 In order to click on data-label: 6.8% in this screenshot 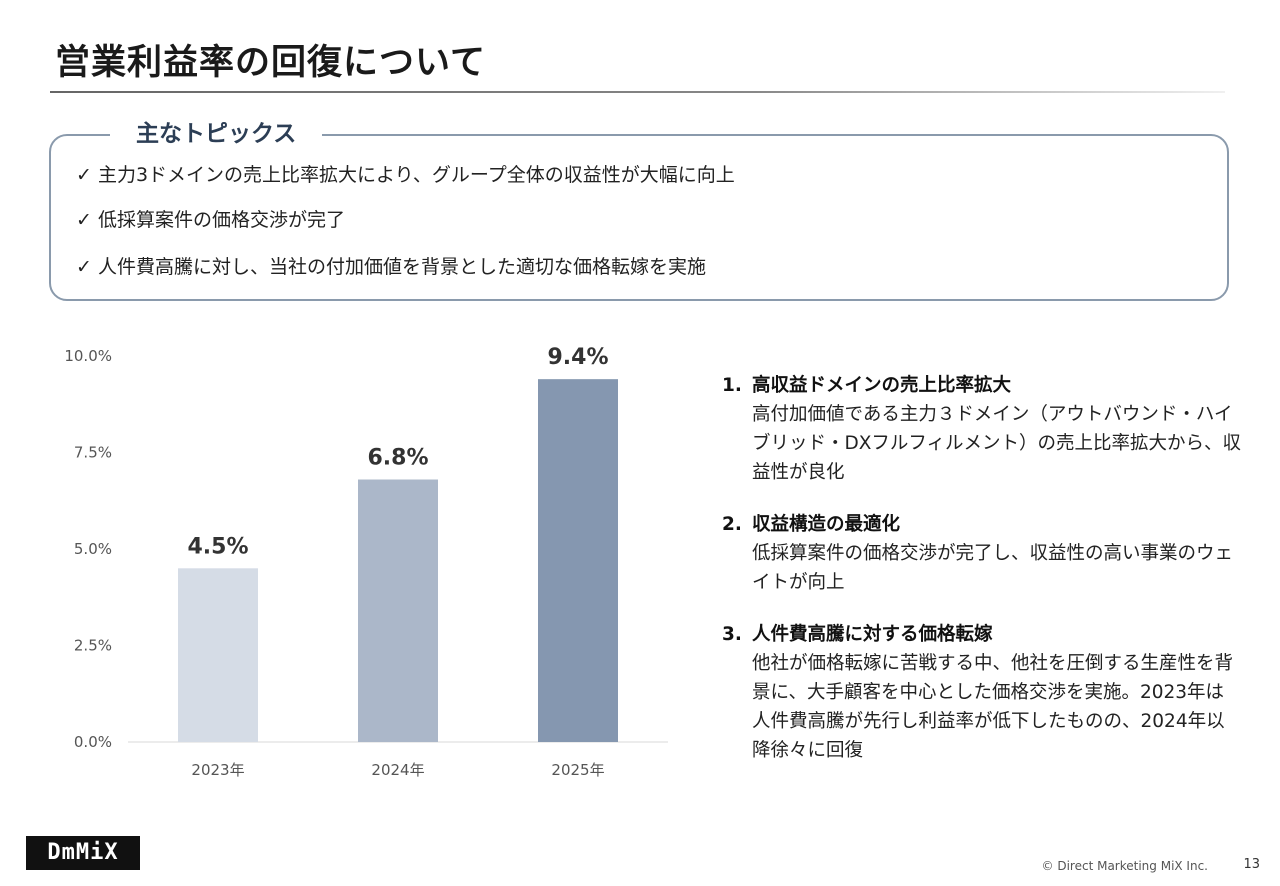, I will do `click(397, 458)`.